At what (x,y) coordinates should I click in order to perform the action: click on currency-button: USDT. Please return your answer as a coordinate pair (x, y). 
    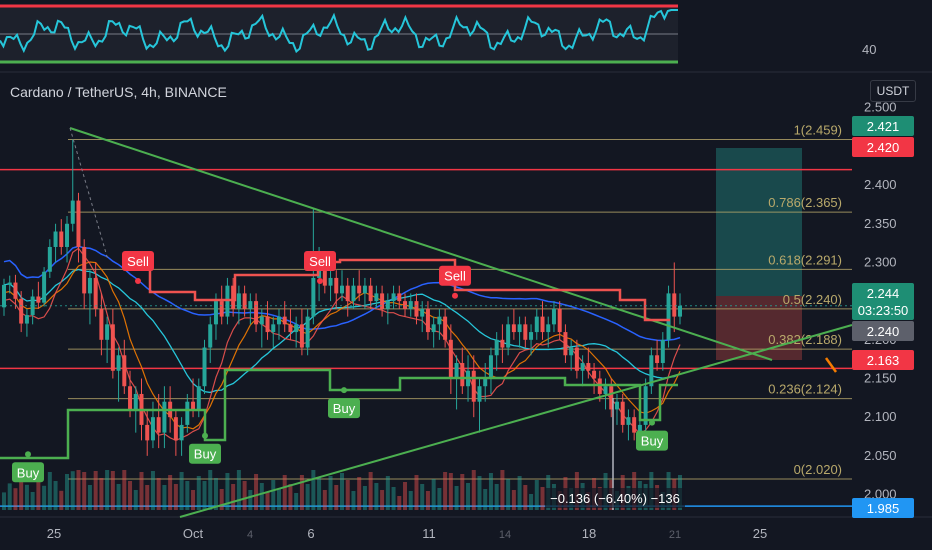
    Looking at the image, I should click on (893, 91).